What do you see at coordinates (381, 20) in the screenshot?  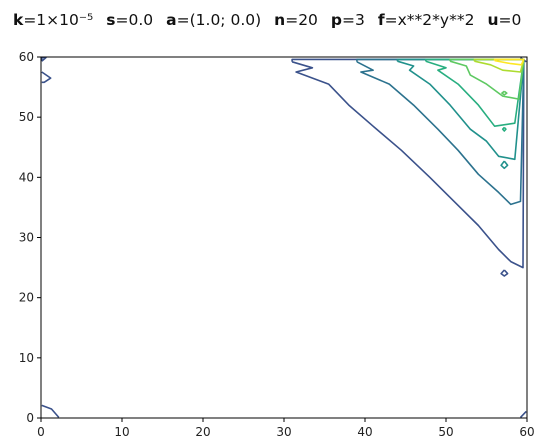 I see `title-key-f: f` at bounding box center [381, 20].